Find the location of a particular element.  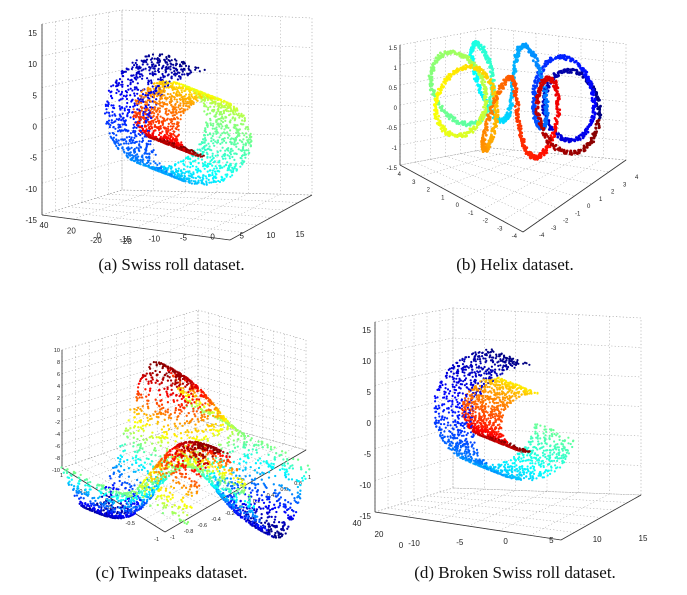

tick-label: -10 is located at coordinates (155, 238).